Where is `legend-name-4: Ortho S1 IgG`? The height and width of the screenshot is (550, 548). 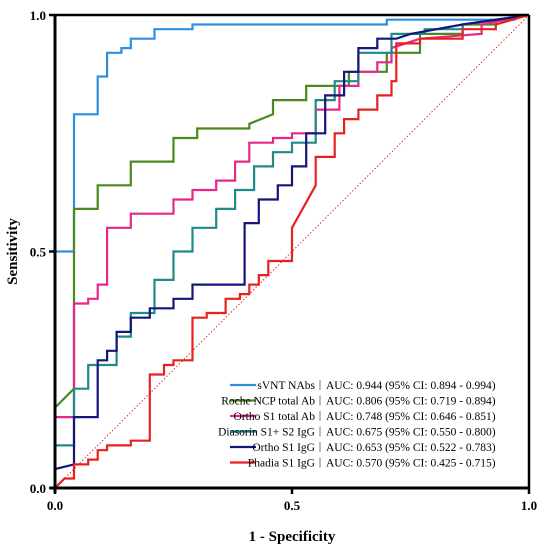 legend-name-4: Ortho S1 IgG is located at coordinates (283, 448).